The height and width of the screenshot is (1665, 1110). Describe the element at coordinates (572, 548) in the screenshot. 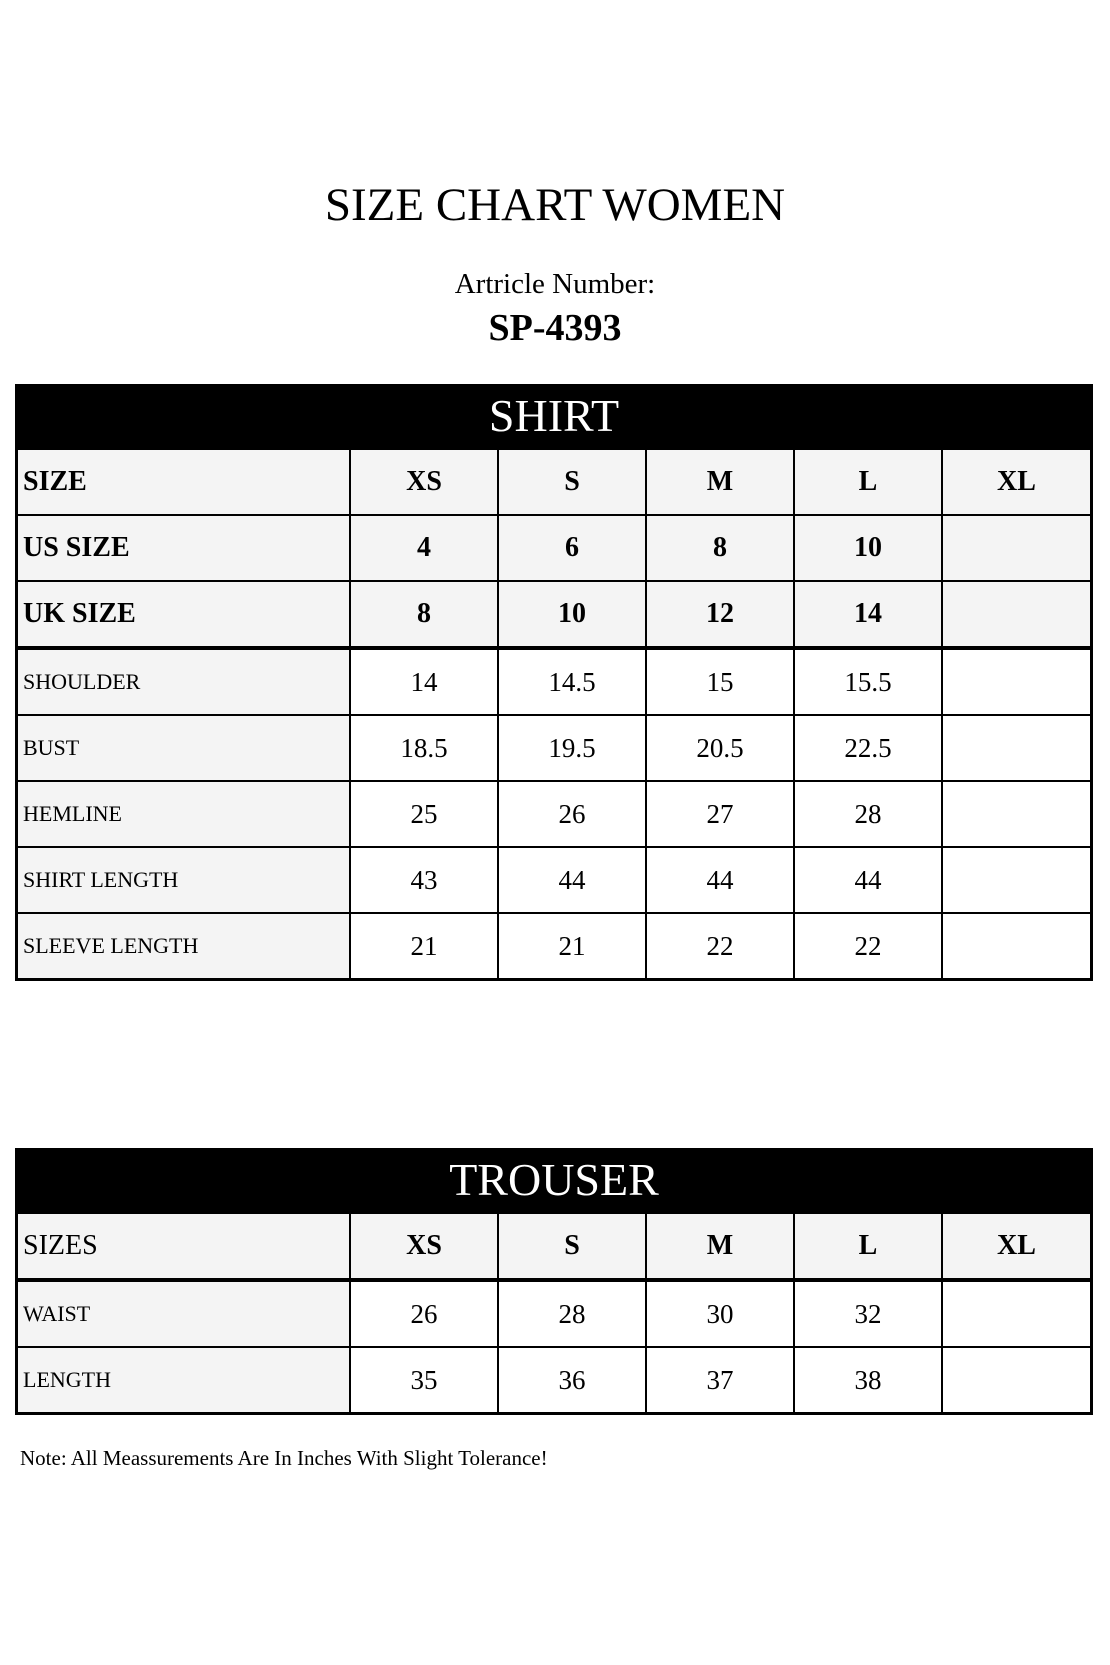

I see `table-cell: 6` at that location.